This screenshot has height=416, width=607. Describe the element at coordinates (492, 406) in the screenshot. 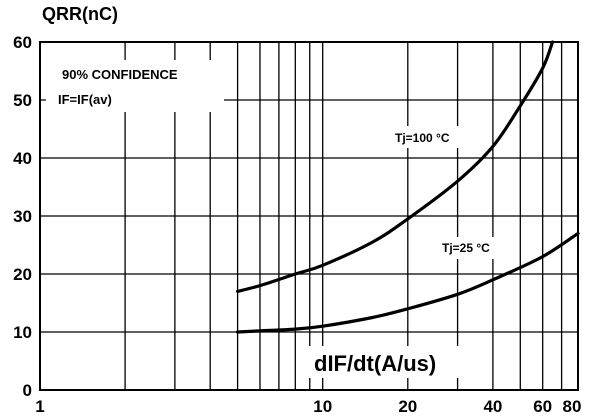

I see `x-tick-label: 40` at that location.